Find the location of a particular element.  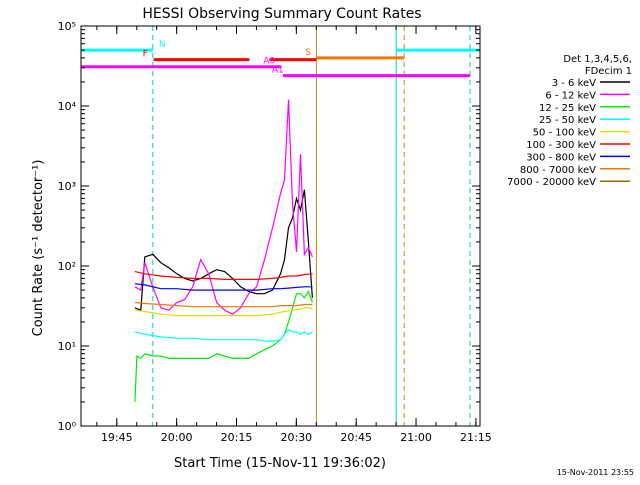

y-tick-label-0: 10⁰ is located at coordinates (67, 426).